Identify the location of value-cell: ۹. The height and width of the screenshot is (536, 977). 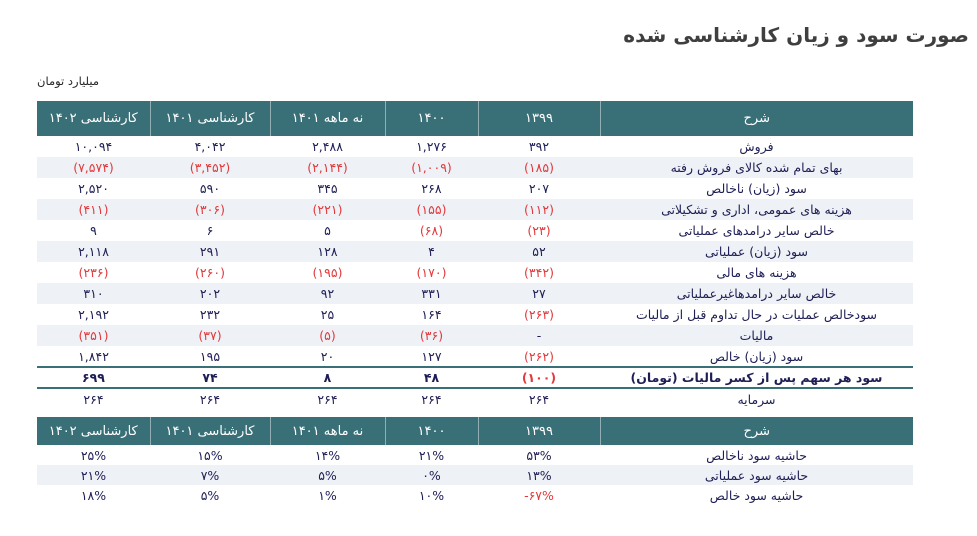
(93, 231).